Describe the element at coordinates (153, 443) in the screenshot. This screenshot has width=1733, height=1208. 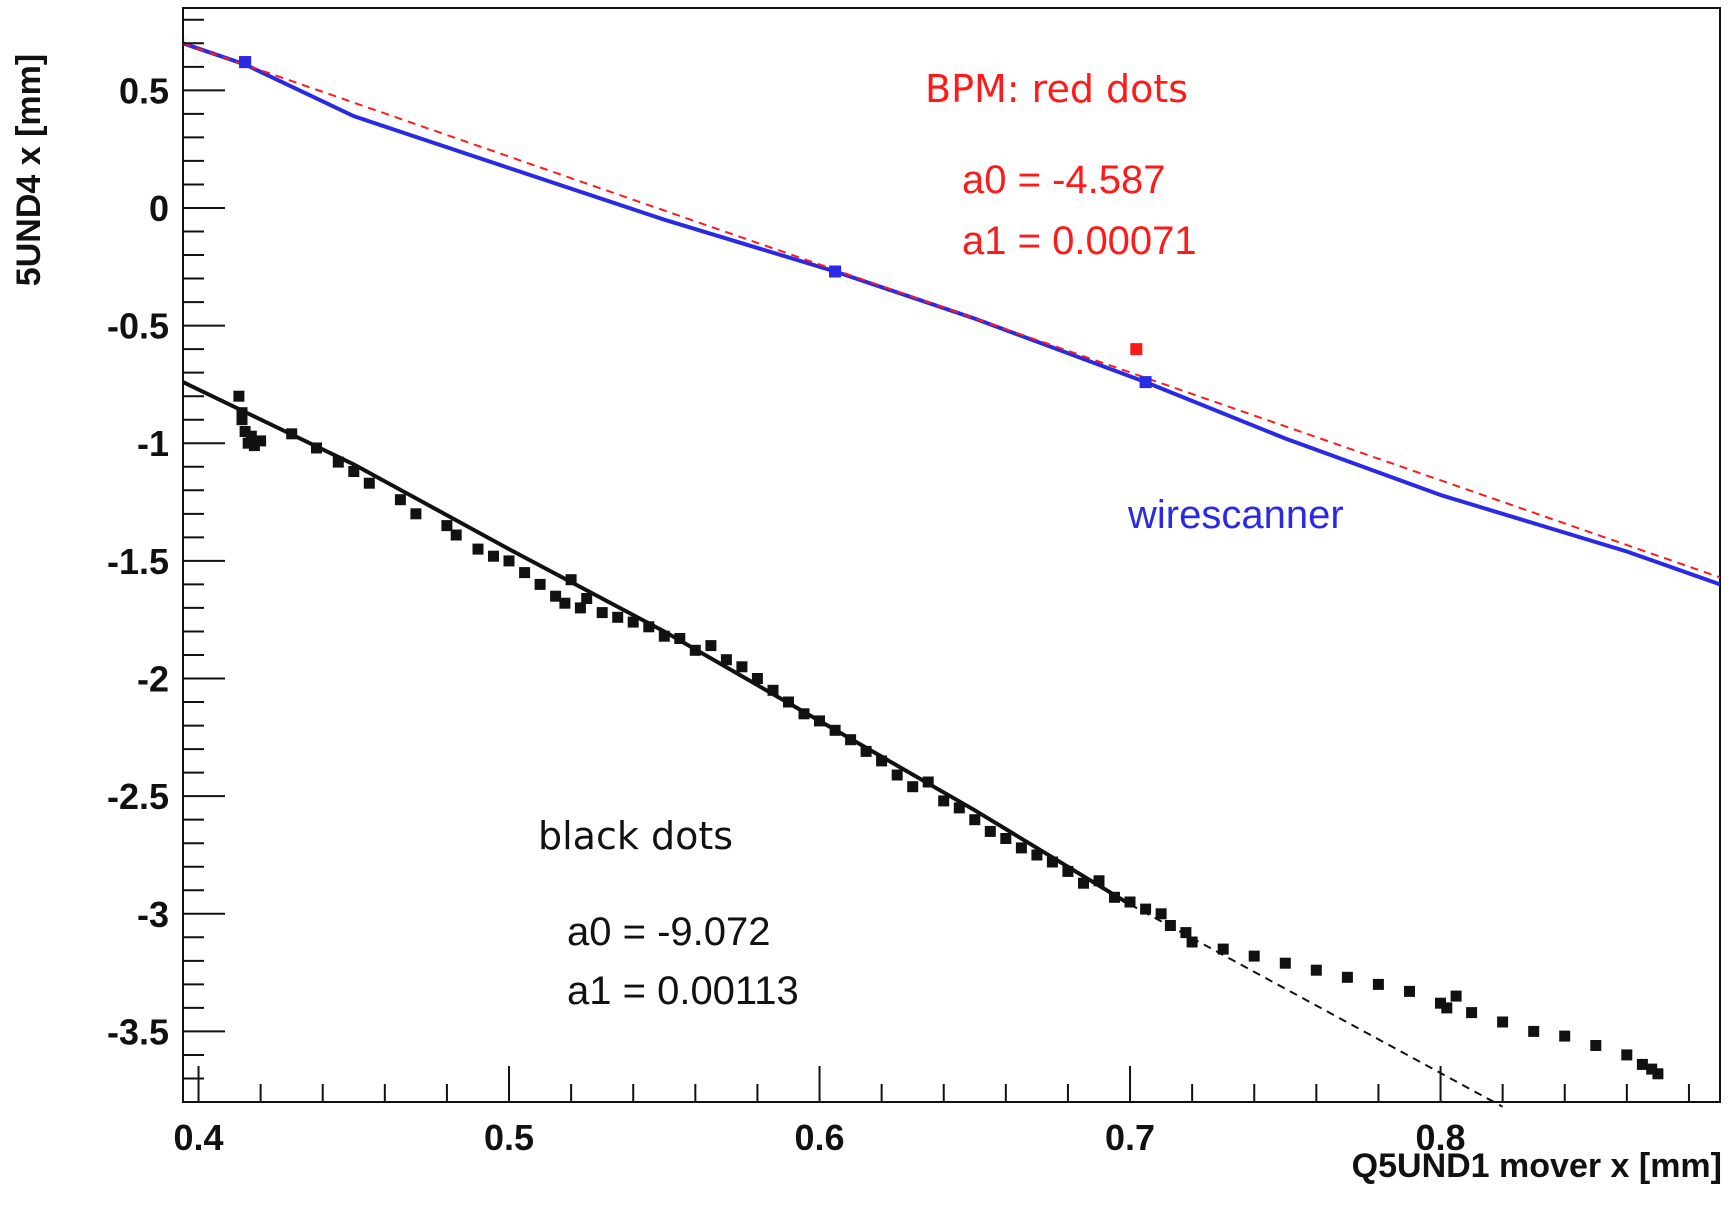
I see `y-tick-label: -1` at that location.